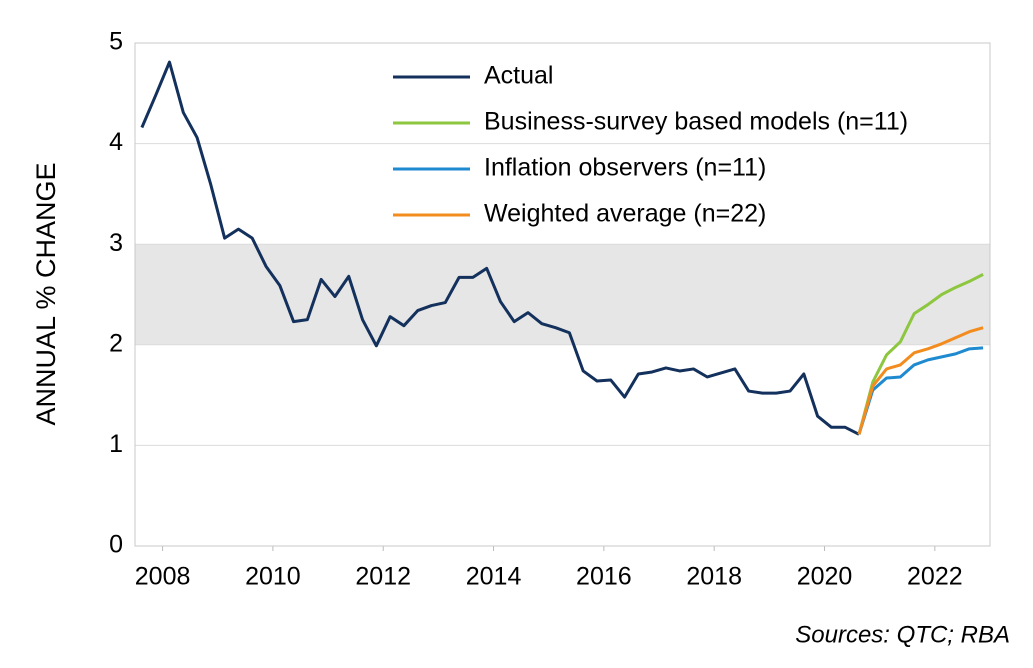 The image size is (1033, 668). I want to click on x-tick-label: 2010, so click(273, 577).